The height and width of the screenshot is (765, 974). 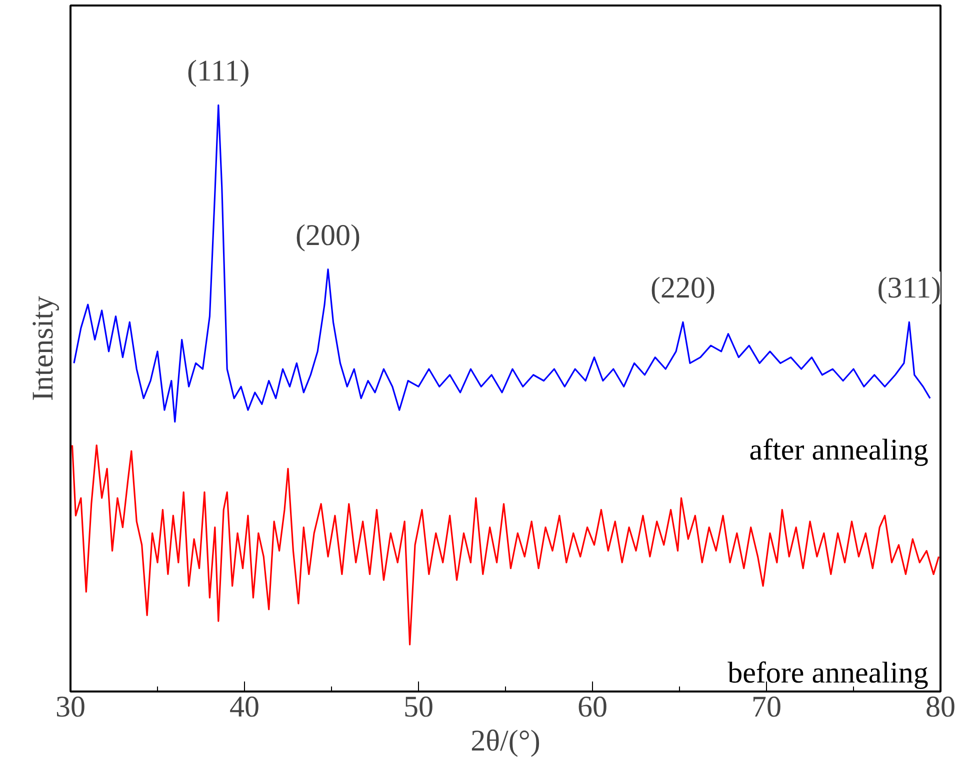 What do you see at coordinates (593, 707) in the screenshot?
I see `x-tick-label: 60` at bounding box center [593, 707].